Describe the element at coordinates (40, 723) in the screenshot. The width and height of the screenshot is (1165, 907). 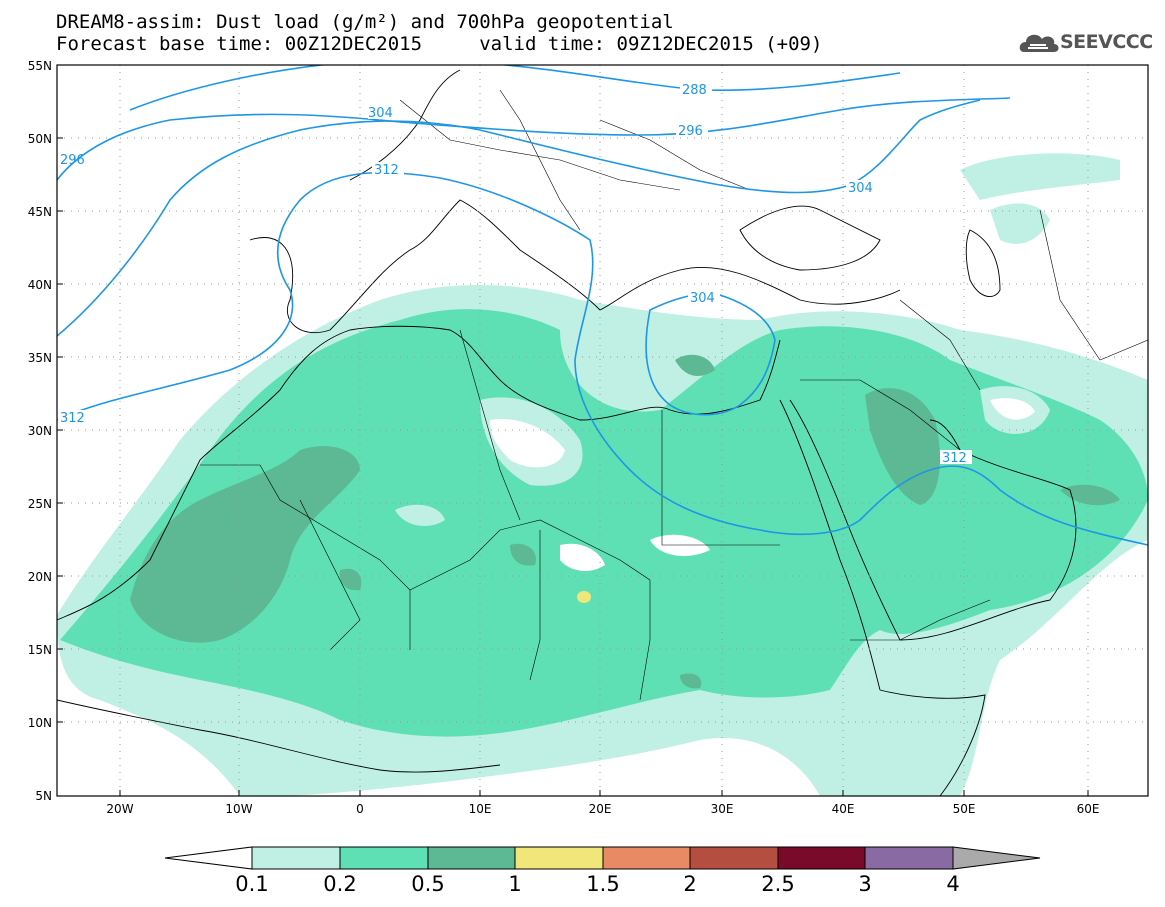
I see `lat-tick-label: 10N` at that location.